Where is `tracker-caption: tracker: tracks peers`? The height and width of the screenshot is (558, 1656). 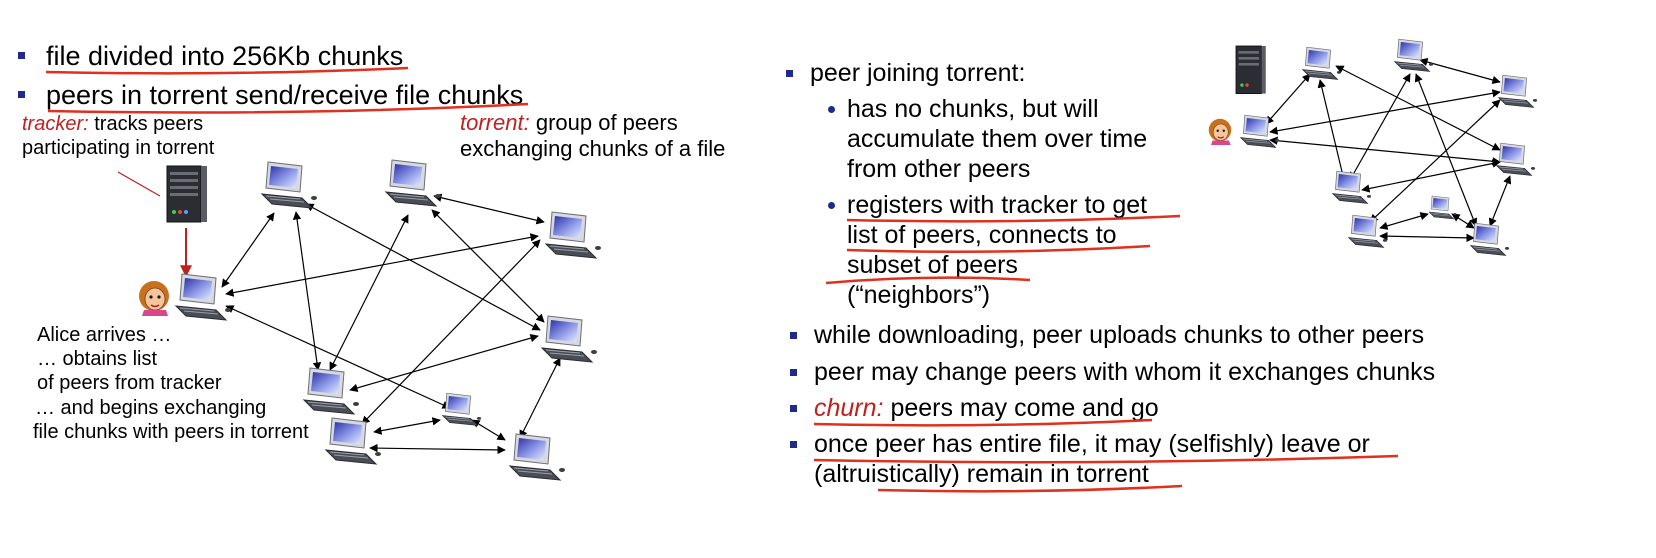
tracker-caption: tracker: tracks peers is located at coordinates (112, 124).